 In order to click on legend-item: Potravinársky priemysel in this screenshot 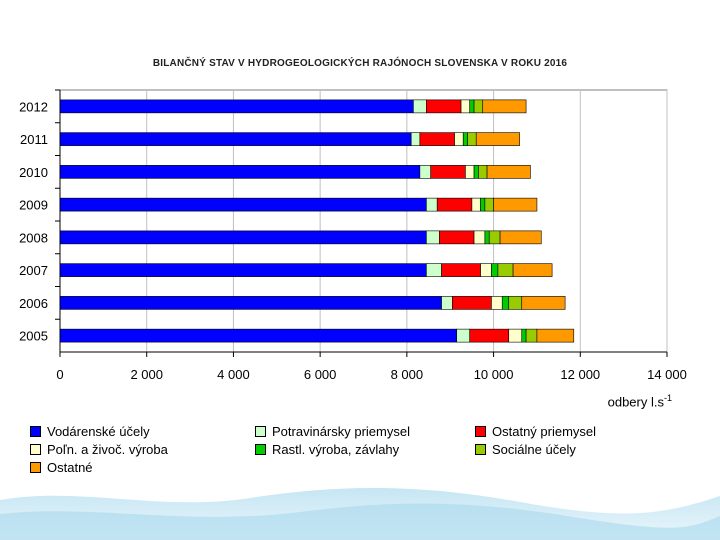, I will do `click(332, 431)`.